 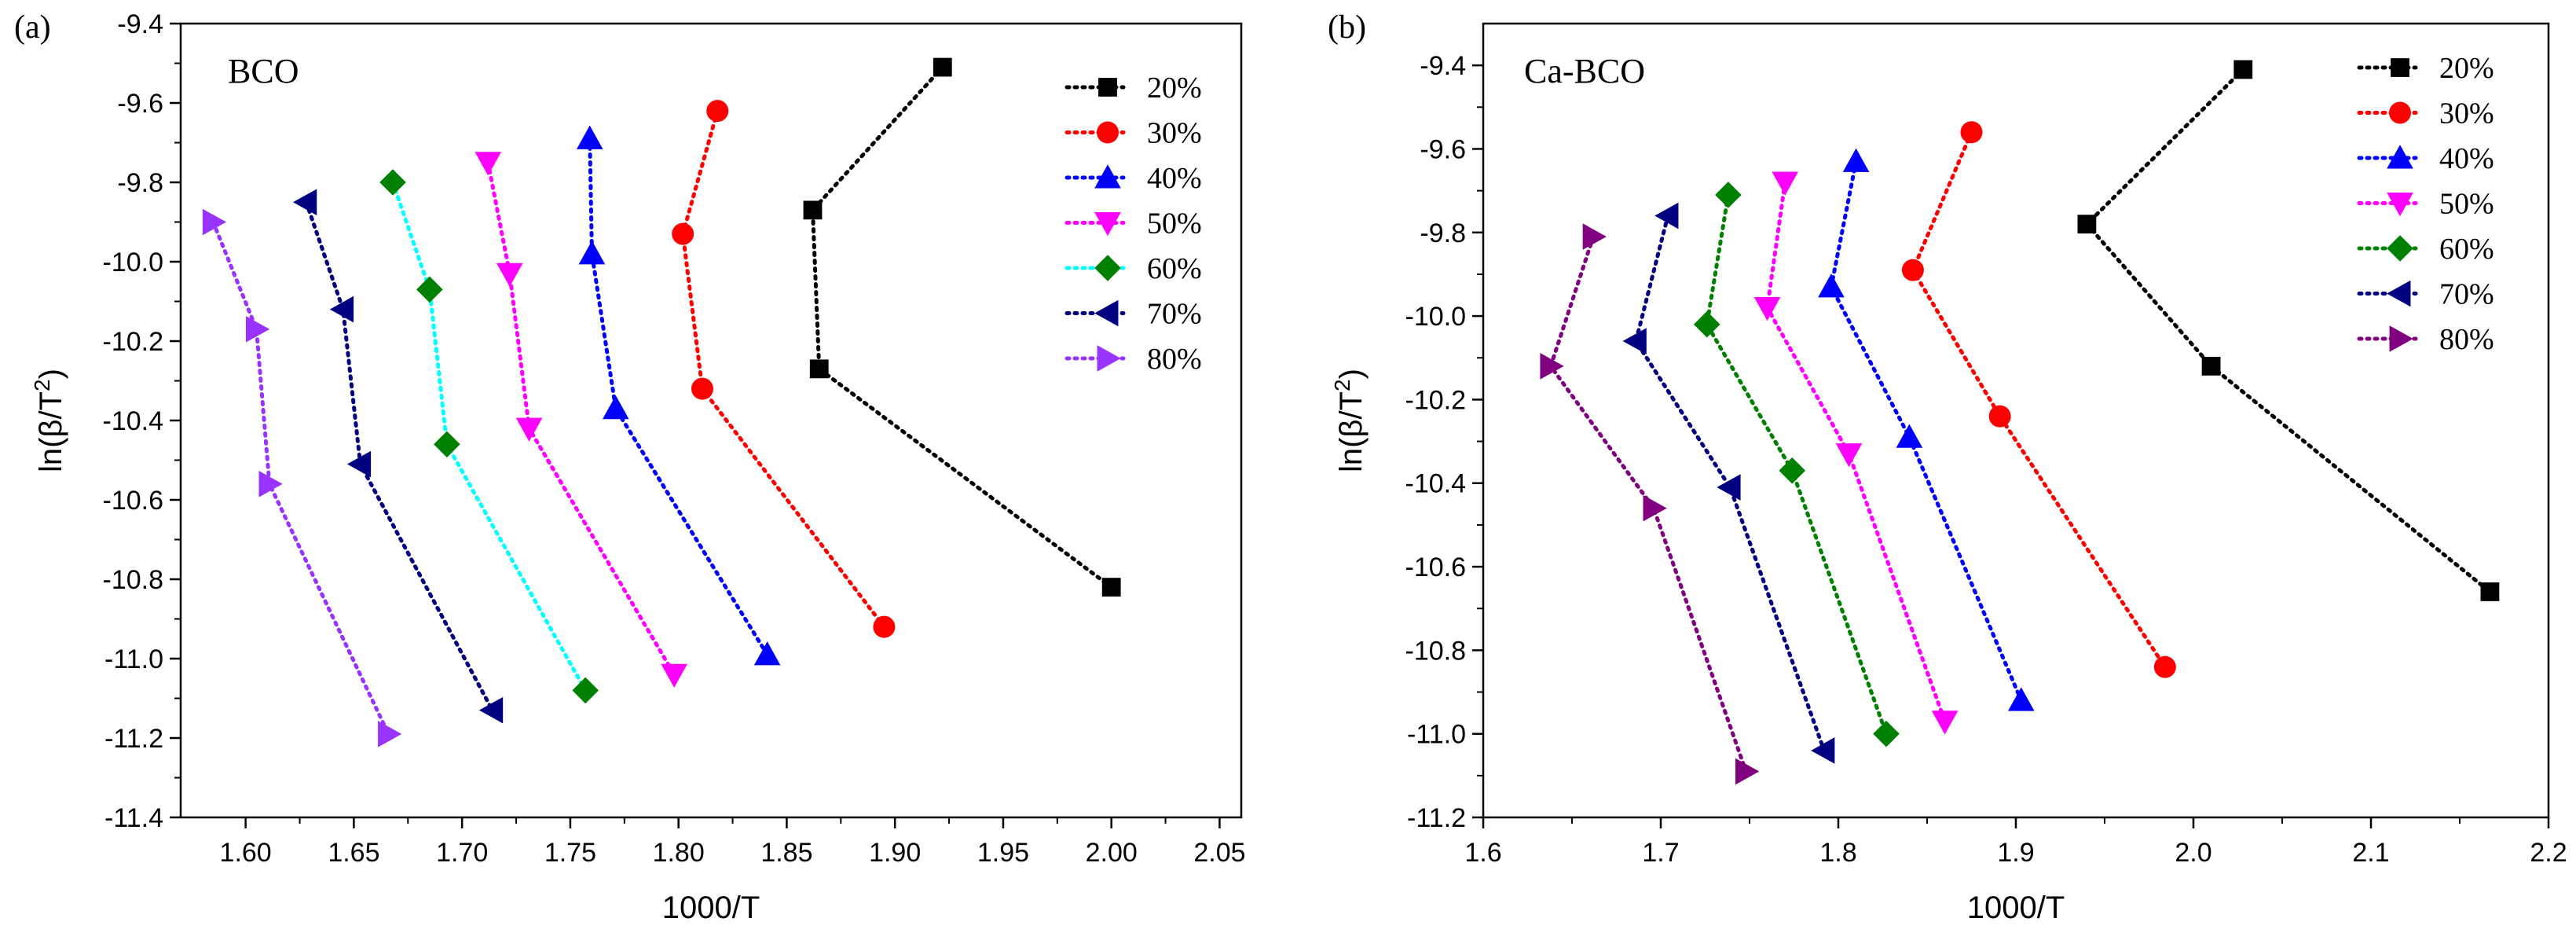 I want to click on panel-b-series-20pct, so click(x=2288, y=330).